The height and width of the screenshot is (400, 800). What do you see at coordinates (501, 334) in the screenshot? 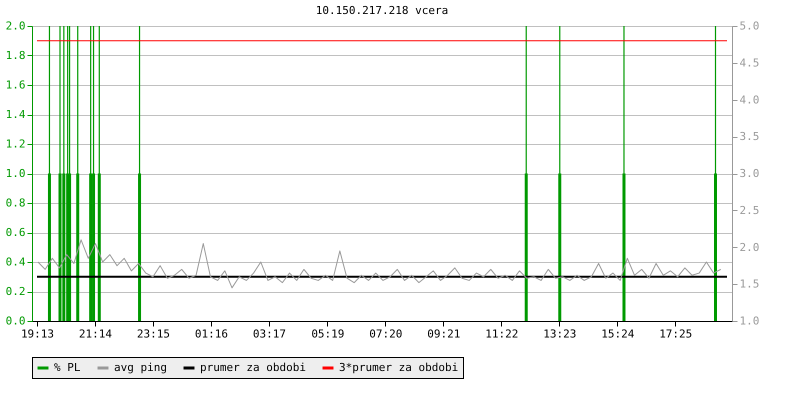
I see `x-tick-label: 11:22` at bounding box center [501, 334].